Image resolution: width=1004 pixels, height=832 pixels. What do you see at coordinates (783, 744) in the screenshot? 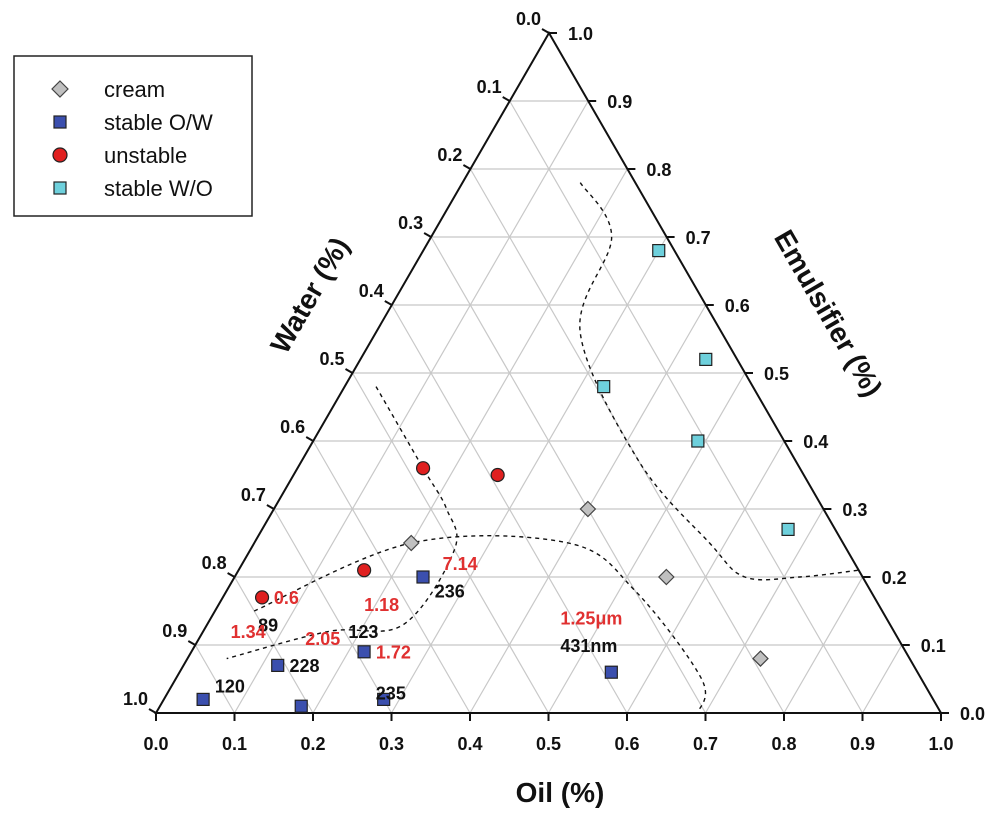
I see `oil-tick-label: 0.8` at bounding box center [783, 744].